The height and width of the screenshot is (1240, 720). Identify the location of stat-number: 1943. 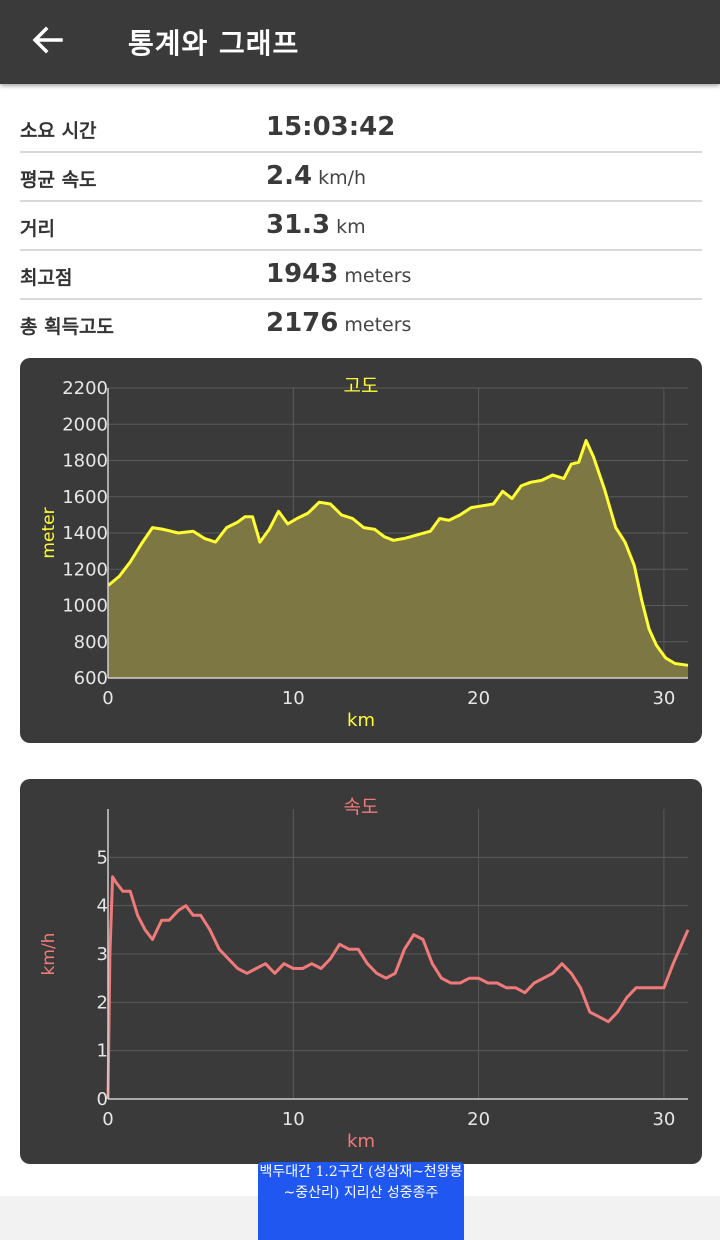
(302, 274).